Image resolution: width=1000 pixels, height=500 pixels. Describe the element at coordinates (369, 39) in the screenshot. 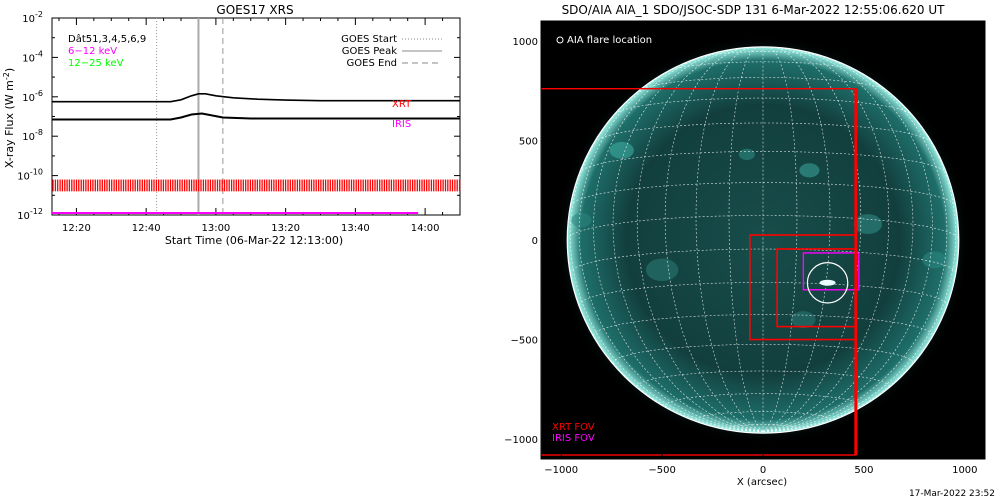

I see `legend-goes-start: GOES Start` at that location.